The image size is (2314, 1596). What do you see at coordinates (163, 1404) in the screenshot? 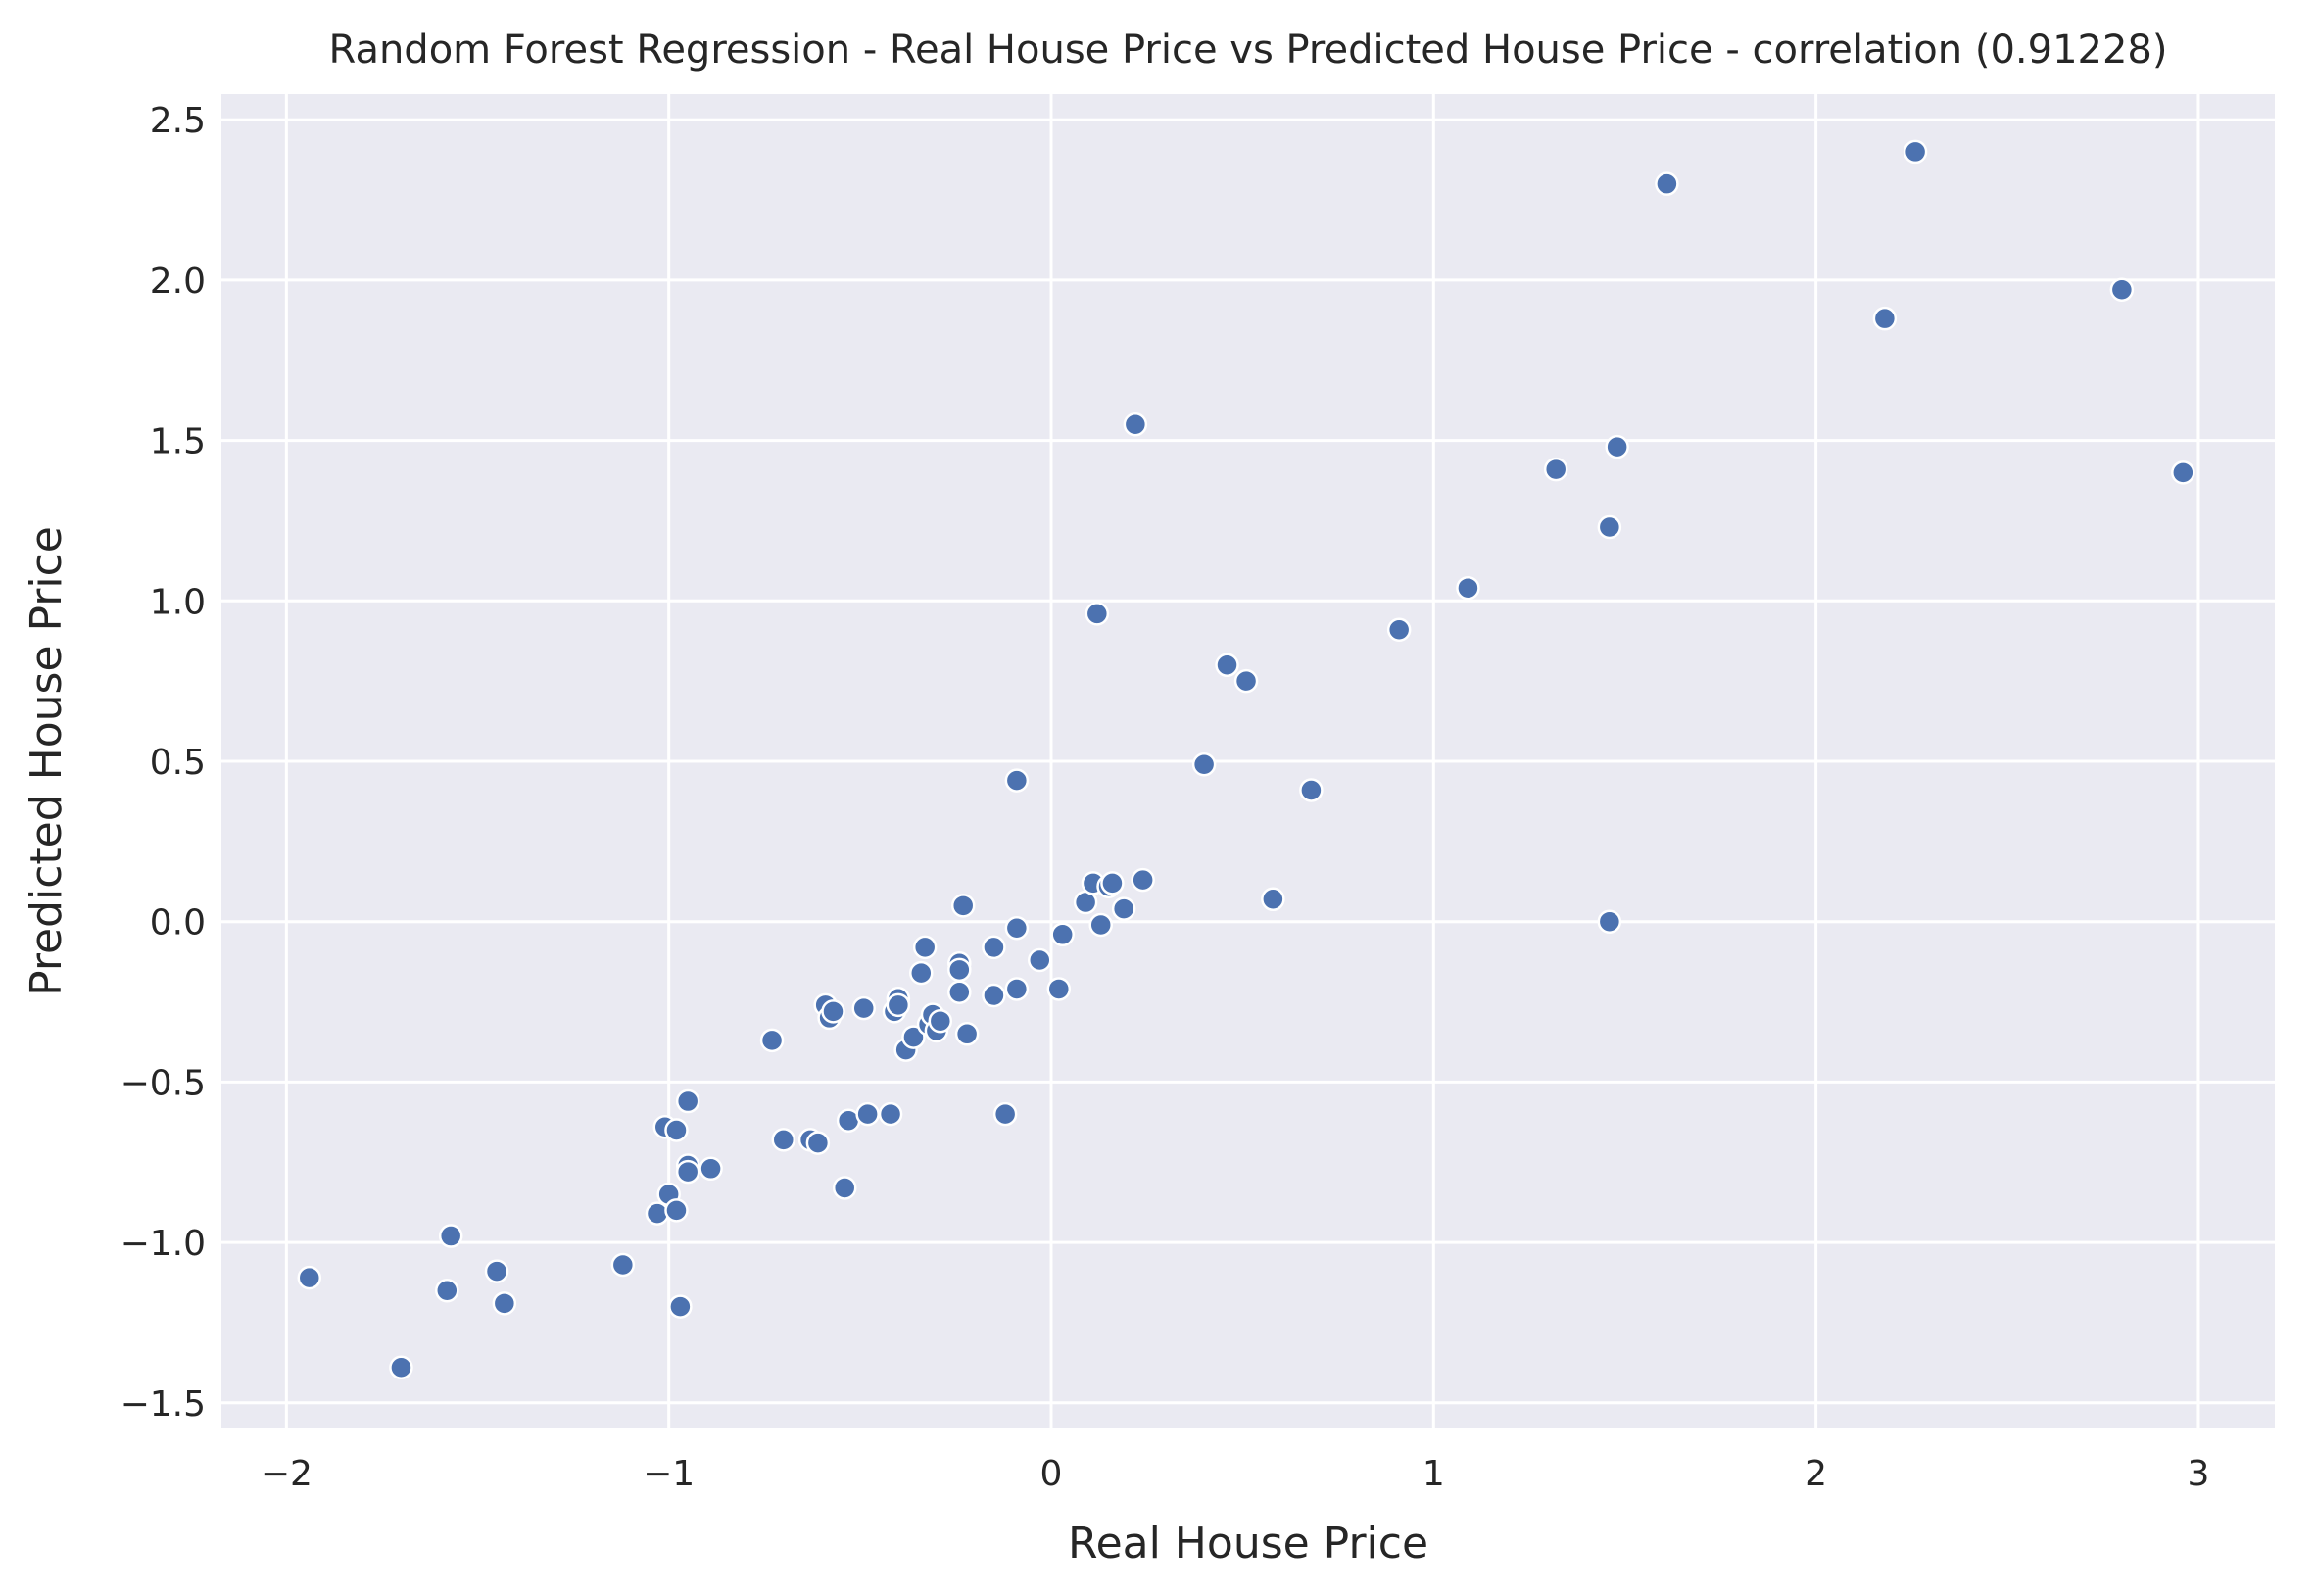
I see `y-tick-label: −1.5` at bounding box center [163, 1404].